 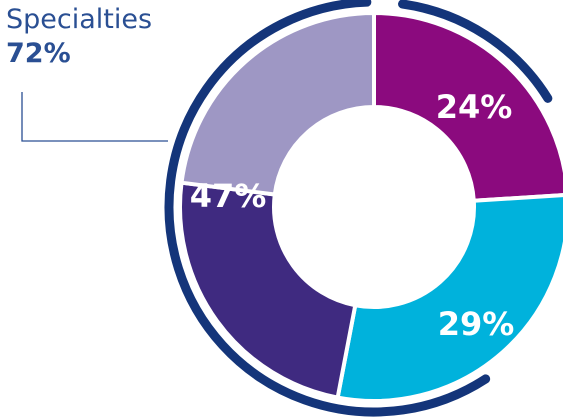 What do you see at coordinates (474, 107) in the screenshot?
I see `slice-label-1: 24%` at bounding box center [474, 107].